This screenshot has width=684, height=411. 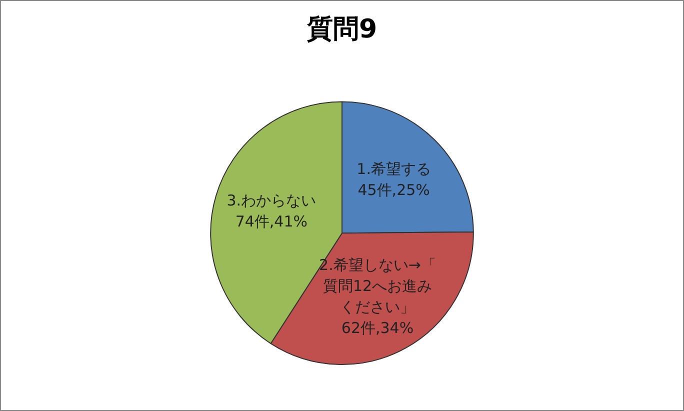 I want to click on data-label: 45件,25%, so click(x=394, y=190).